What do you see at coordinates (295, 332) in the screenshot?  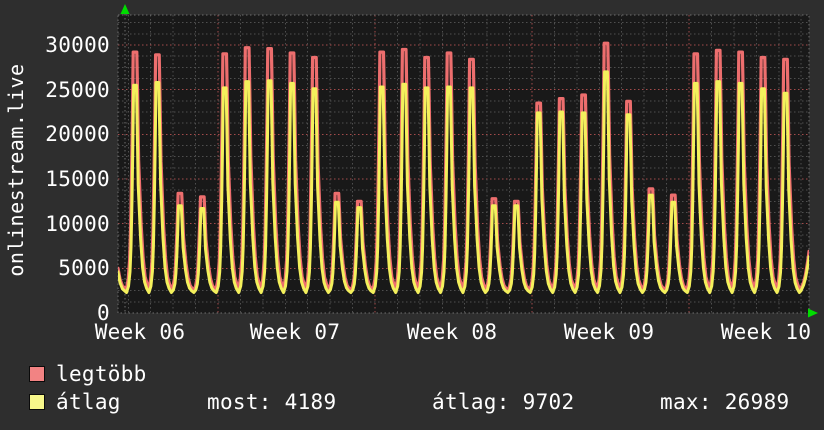 I see `x-week-label: Week 07` at bounding box center [295, 332].